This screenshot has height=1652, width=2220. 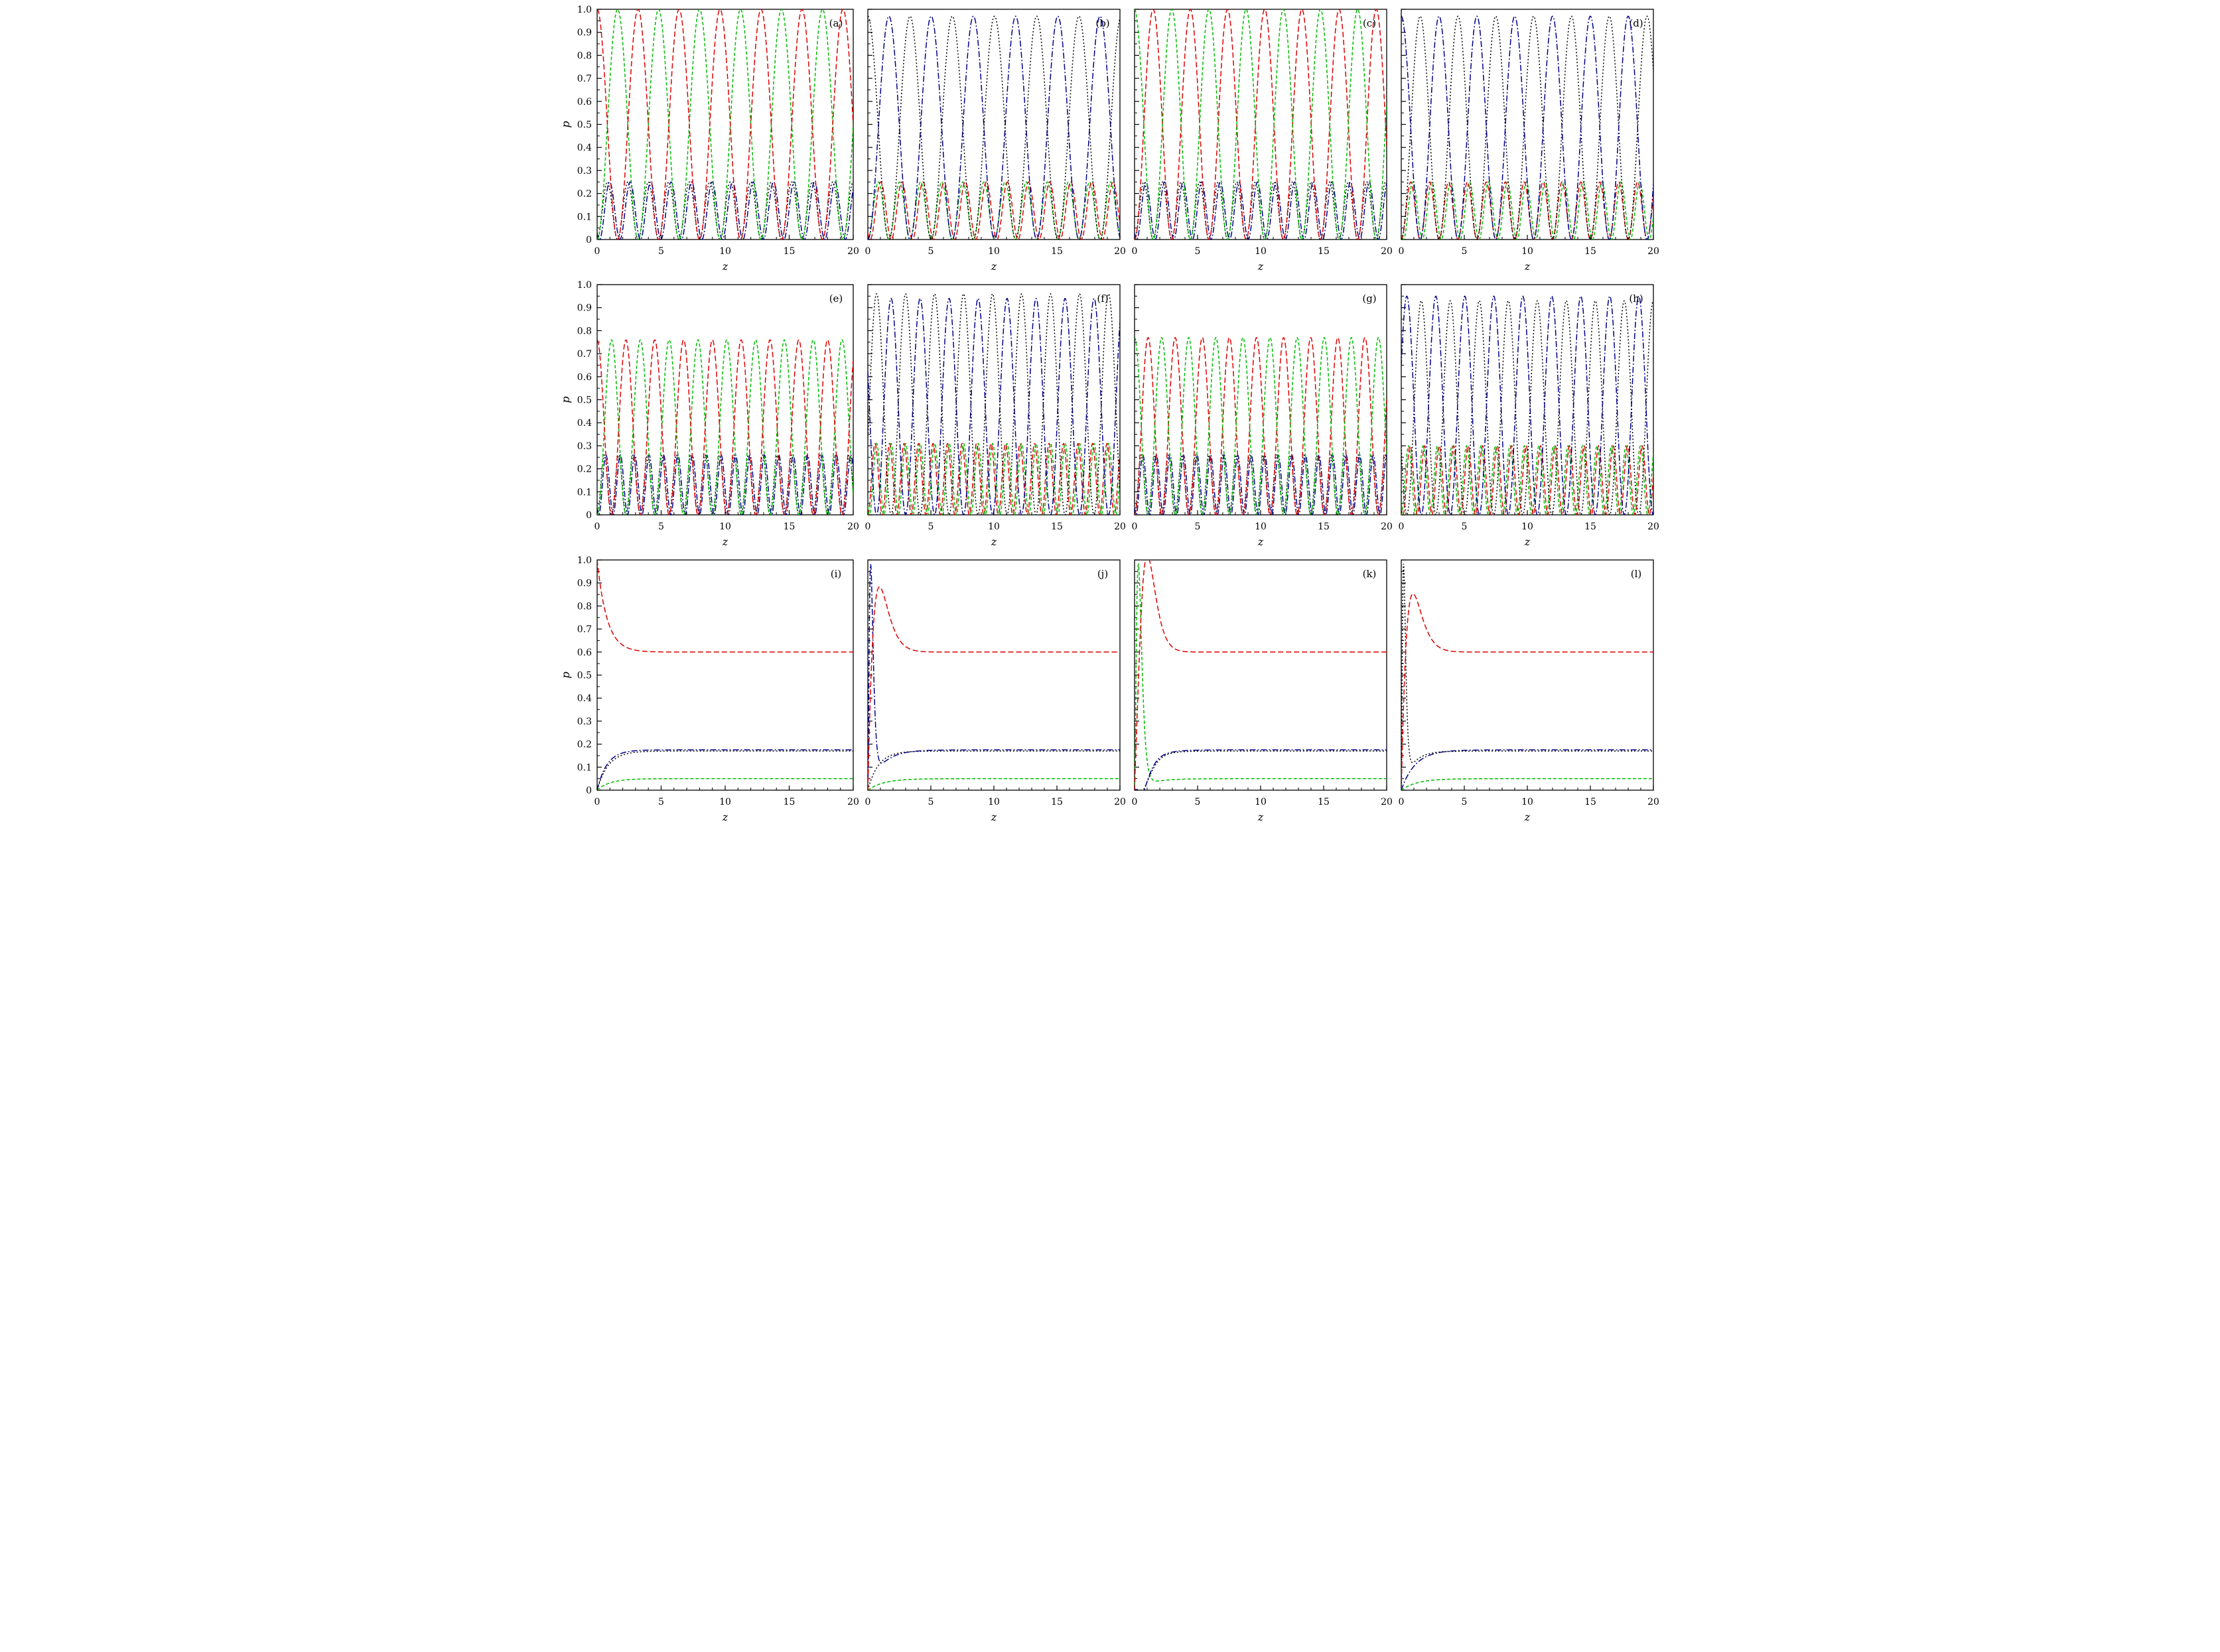 What do you see at coordinates (1636, 23) in the screenshot?
I see `panel-letter-label: (d)` at bounding box center [1636, 23].